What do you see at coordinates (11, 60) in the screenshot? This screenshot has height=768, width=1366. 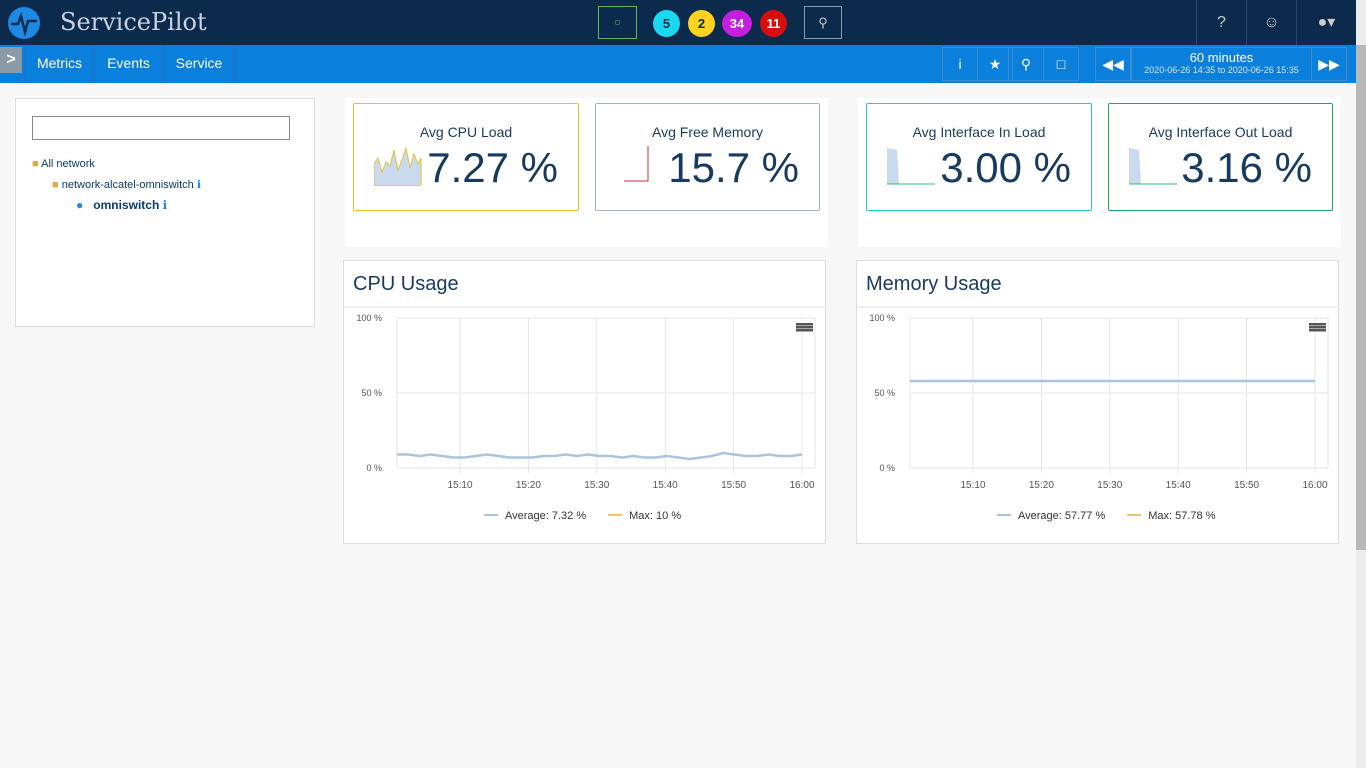 I see `sidebar-toggle: >` at bounding box center [11, 60].